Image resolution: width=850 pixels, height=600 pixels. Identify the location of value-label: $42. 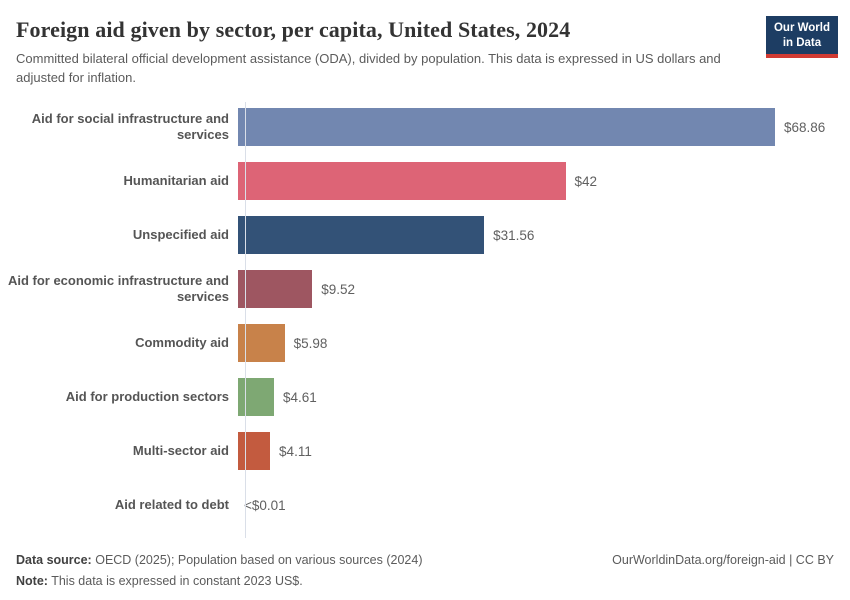
(586, 181).